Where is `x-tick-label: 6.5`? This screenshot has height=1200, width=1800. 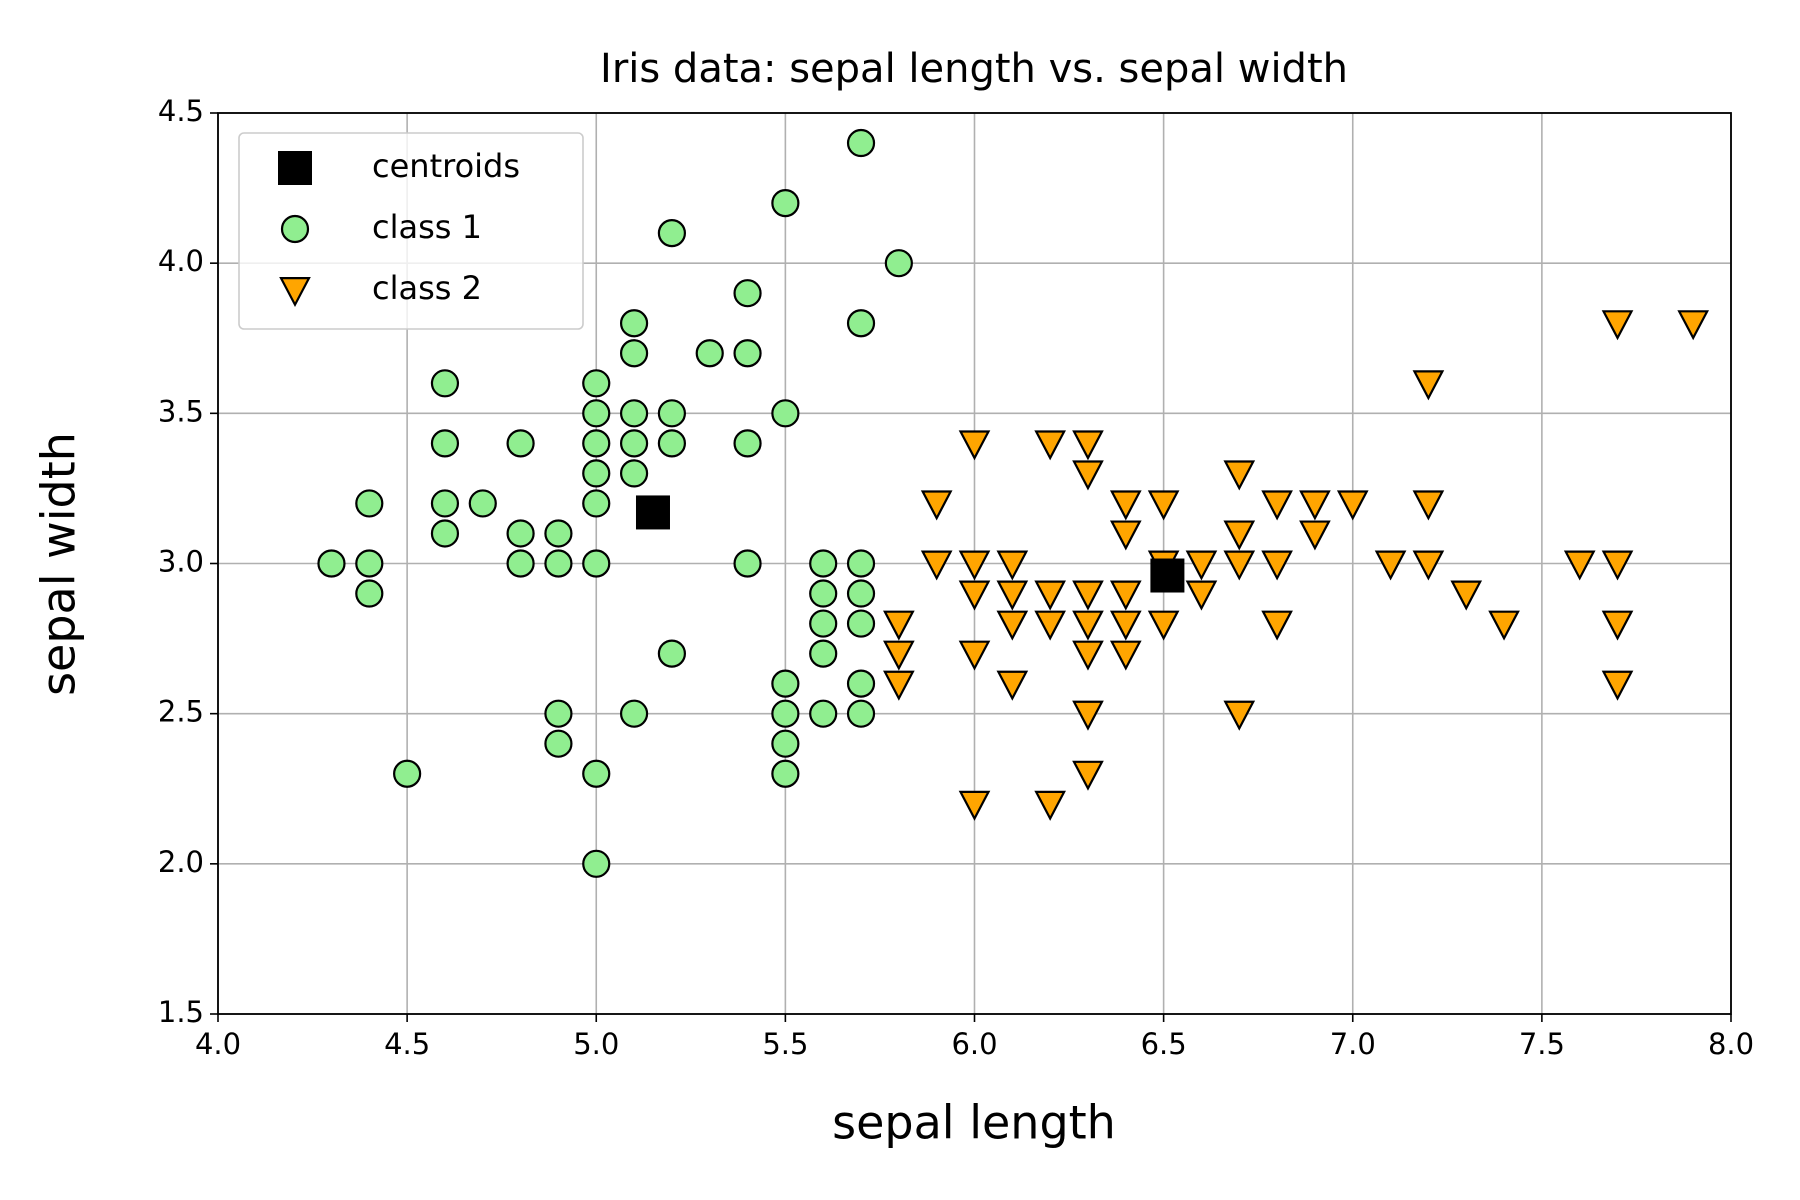
x-tick-label: 6.5 is located at coordinates (1164, 1044).